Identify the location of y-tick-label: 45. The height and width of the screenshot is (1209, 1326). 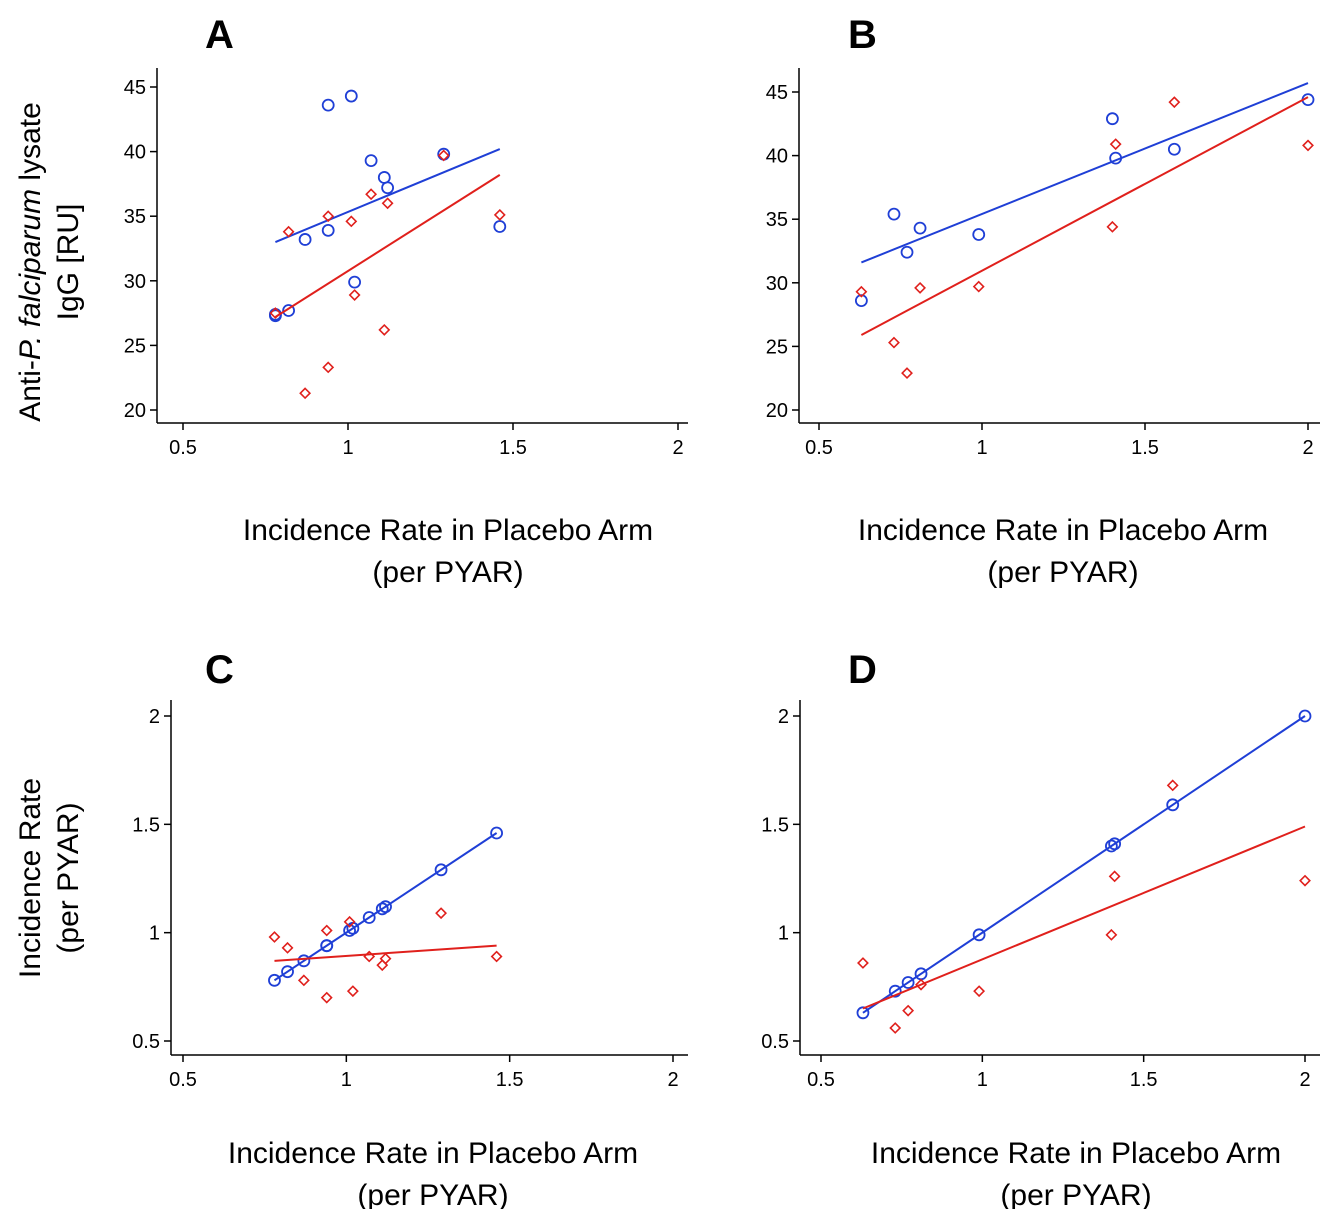
(135, 88).